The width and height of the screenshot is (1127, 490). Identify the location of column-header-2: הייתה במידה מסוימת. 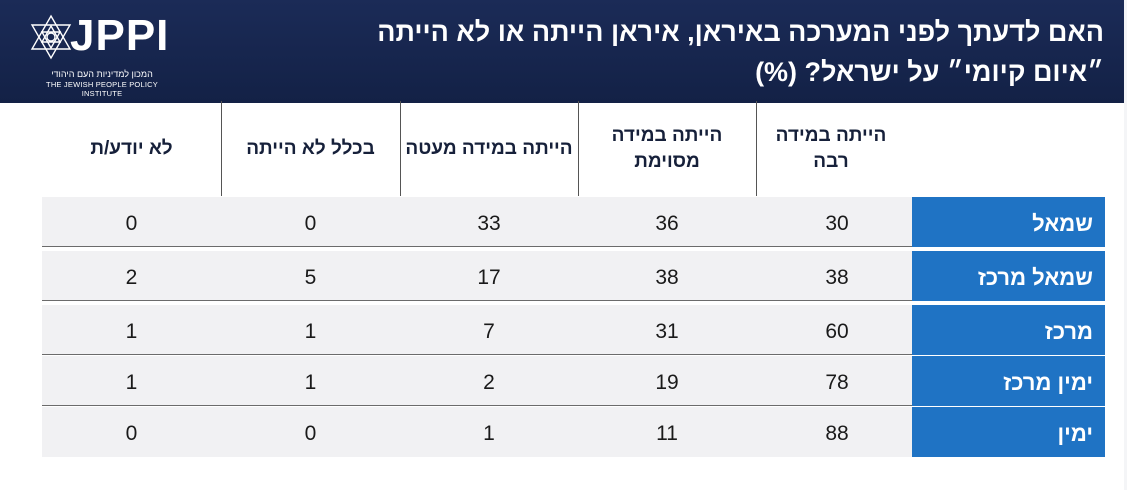
(667, 148).